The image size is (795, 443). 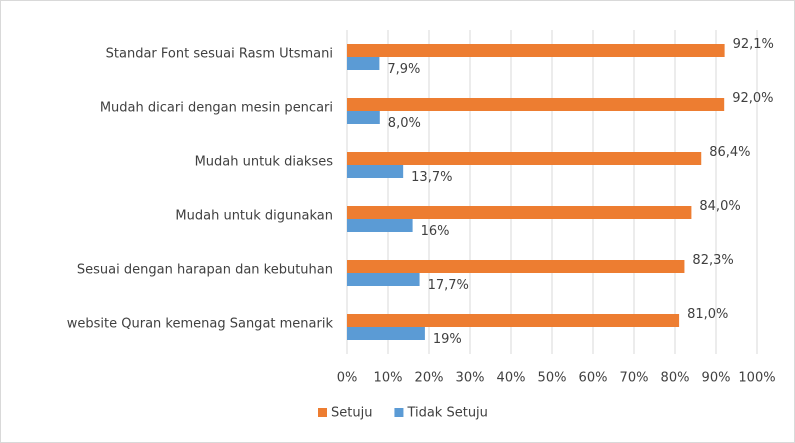 What do you see at coordinates (447, 339) in the screenshot?
I see `data-label: 19%` at bounding box center [447, 339].